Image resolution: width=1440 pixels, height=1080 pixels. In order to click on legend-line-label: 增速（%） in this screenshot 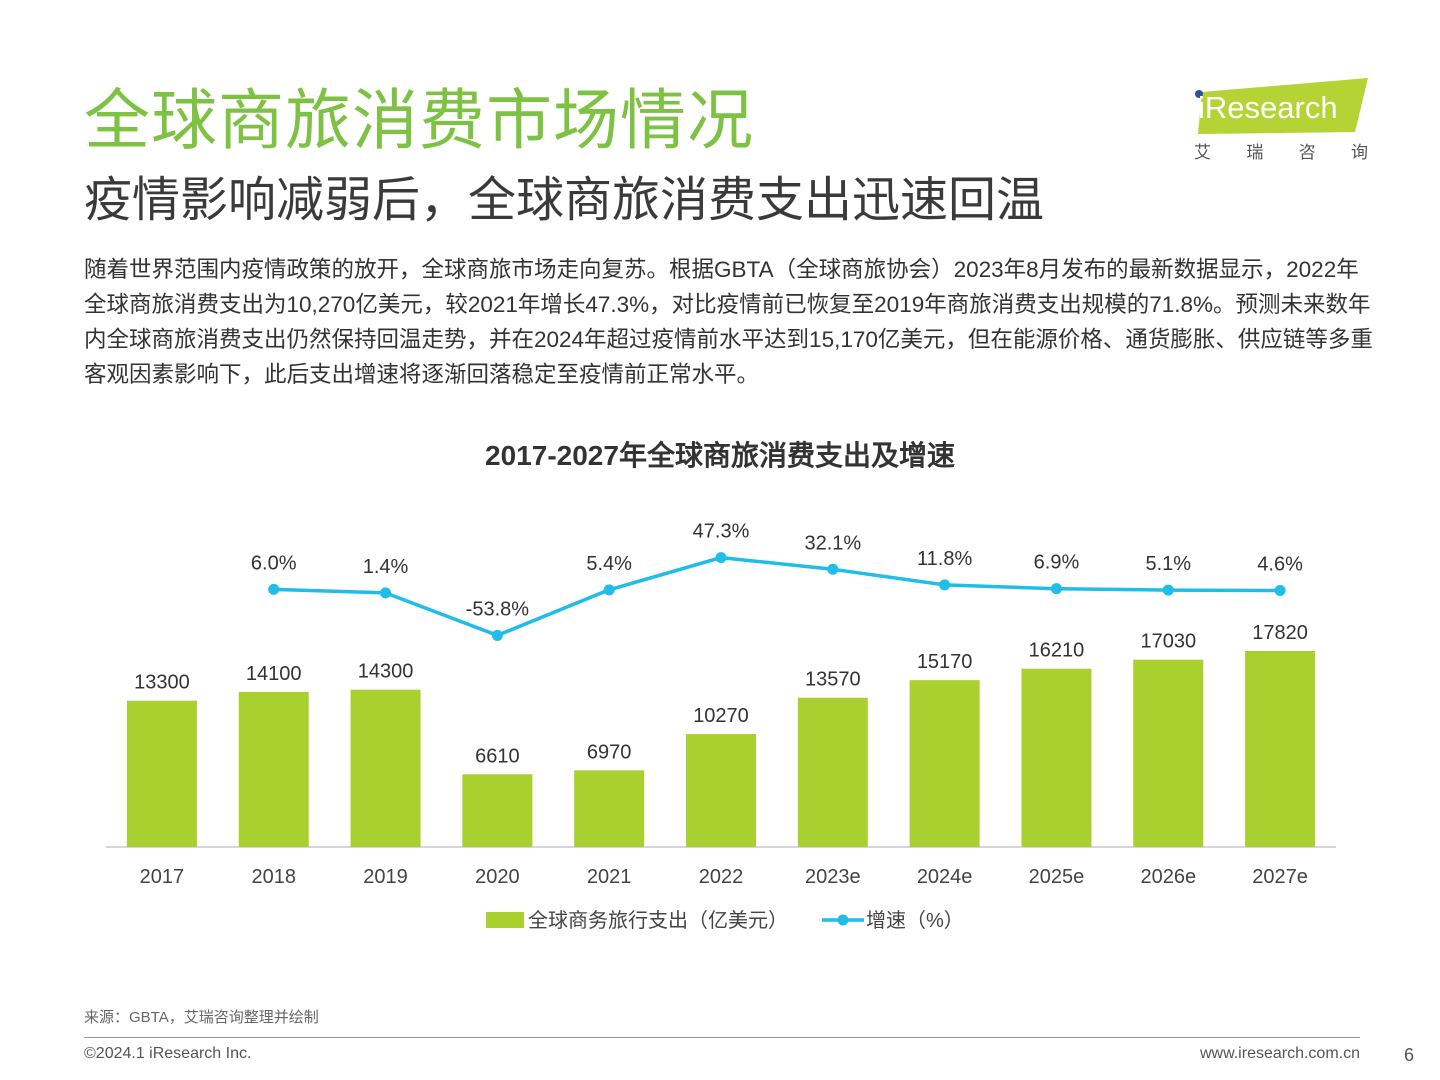, I will do `click(915, 920)`.